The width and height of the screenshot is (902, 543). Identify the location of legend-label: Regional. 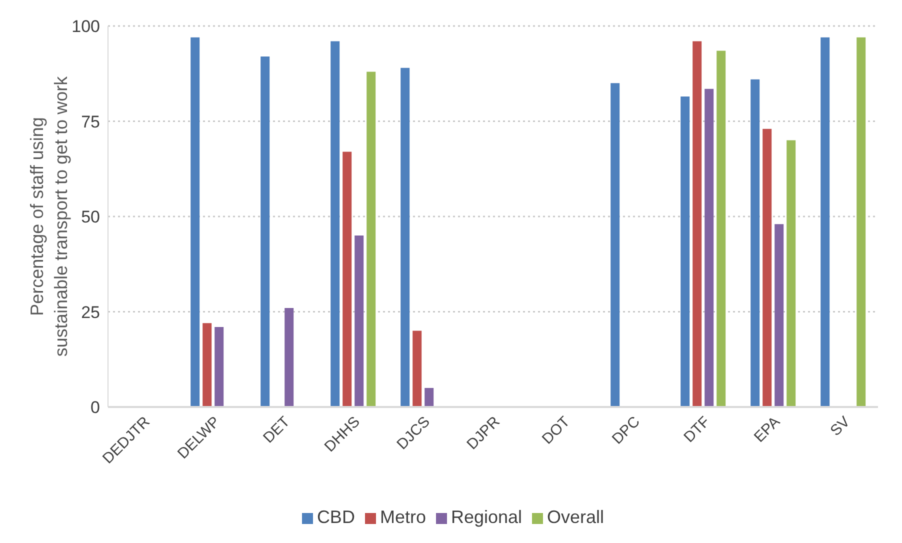
(486, 517).